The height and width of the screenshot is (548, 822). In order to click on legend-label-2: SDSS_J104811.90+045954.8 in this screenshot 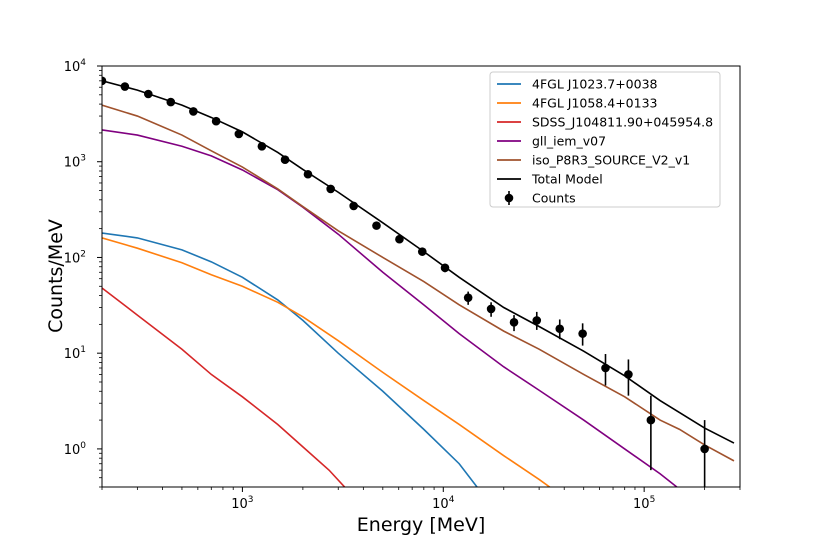, I will do `click(622, 122)`.